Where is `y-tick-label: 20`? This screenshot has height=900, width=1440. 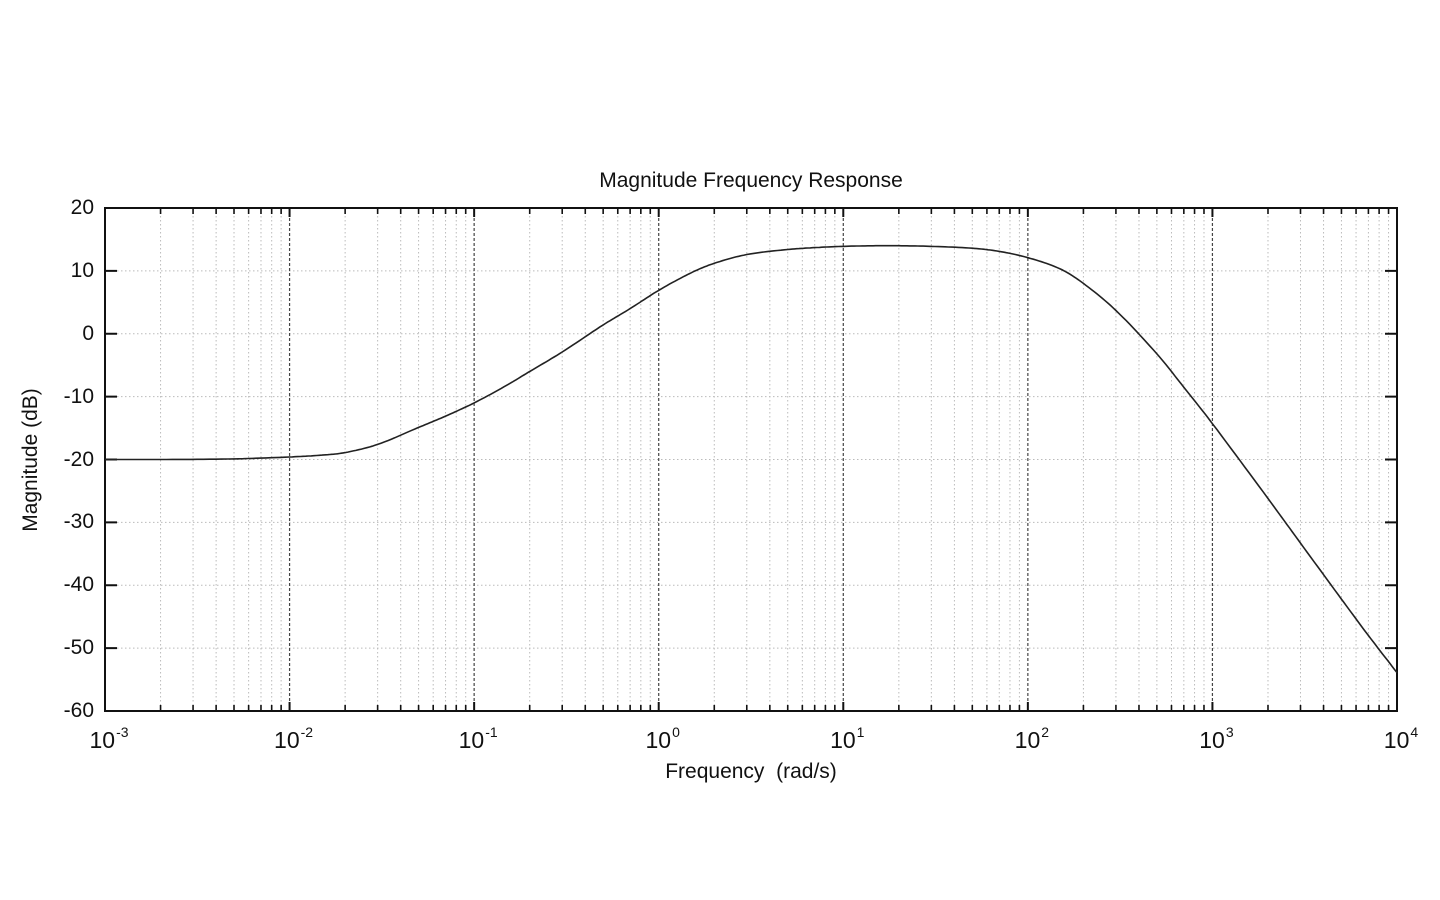
y-tick-label: 20 is located at coordinates (82, 207).